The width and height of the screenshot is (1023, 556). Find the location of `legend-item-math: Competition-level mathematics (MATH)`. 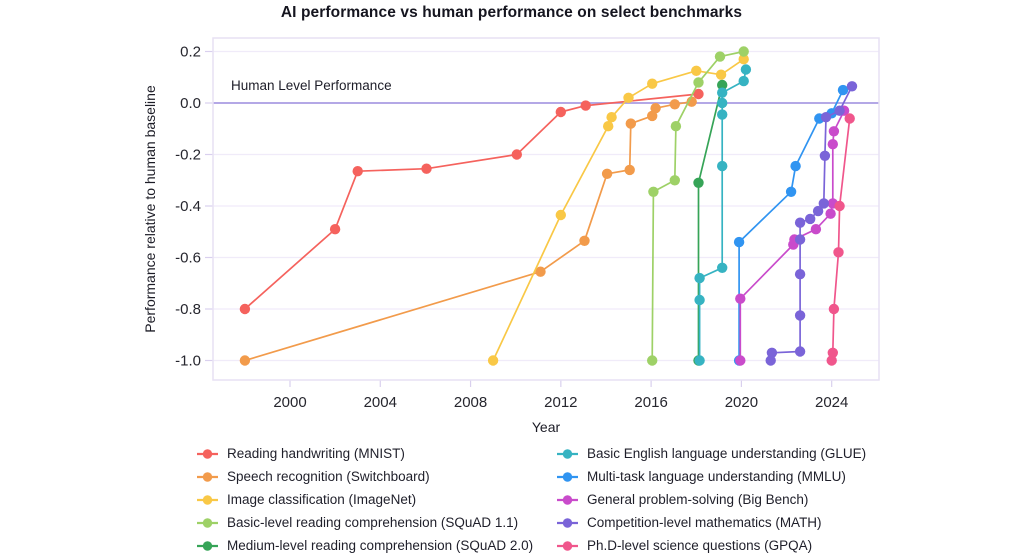

legend-item-math: Competition-level mathematics (MATH) is located at coordinates (737, 522).